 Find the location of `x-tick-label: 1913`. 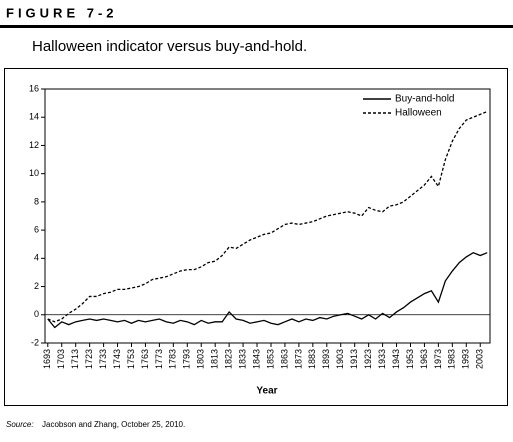

x-tick-label: 1913 is located at coordinates (354, 359).